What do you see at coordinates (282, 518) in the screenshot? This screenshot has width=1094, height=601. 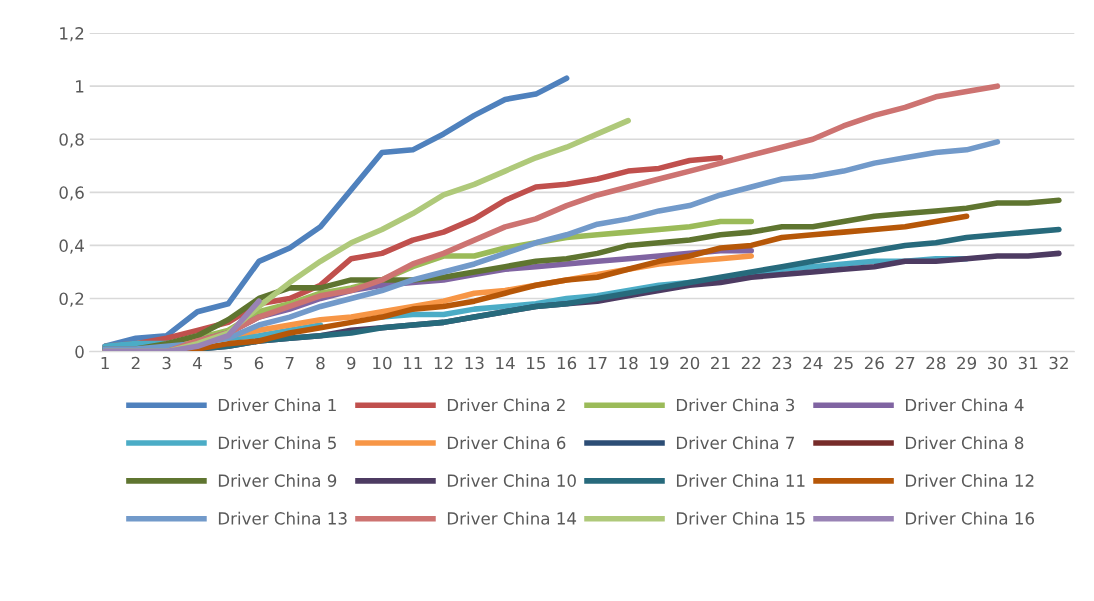 I see `legend-label: Driver China 13` at bounding box center [282, 518].